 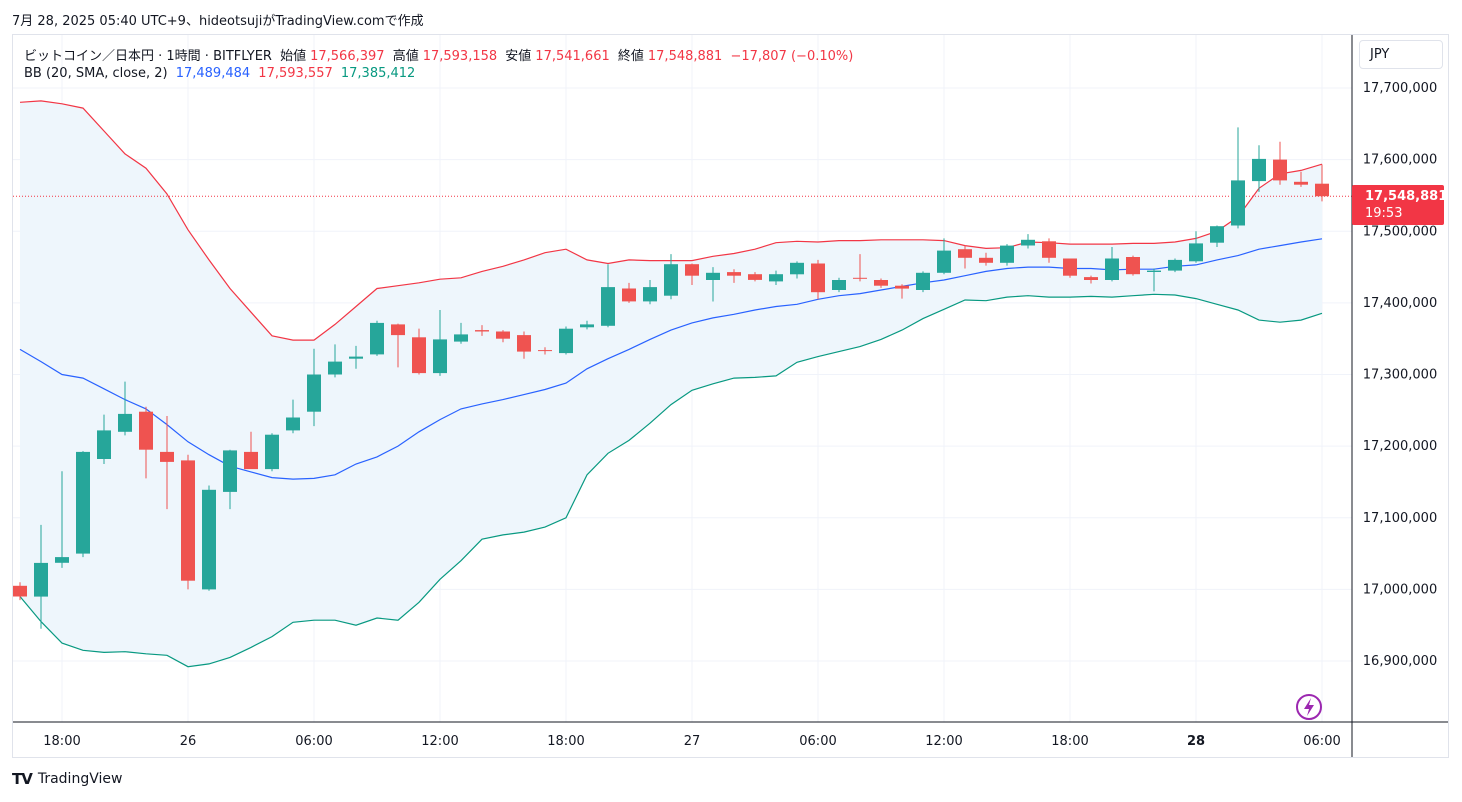 I want to click on low-label: 安値, so click(x=518, y=56).